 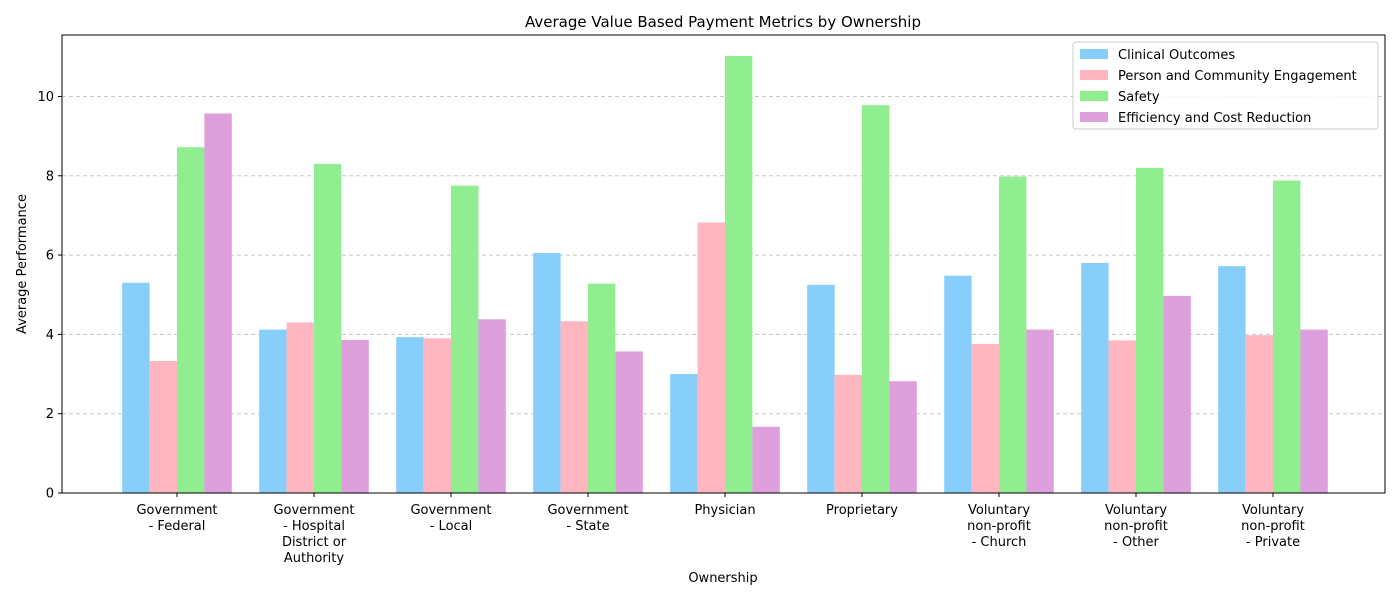 I want to click on x-tick-label: - Church, so click(x=999, y=542).